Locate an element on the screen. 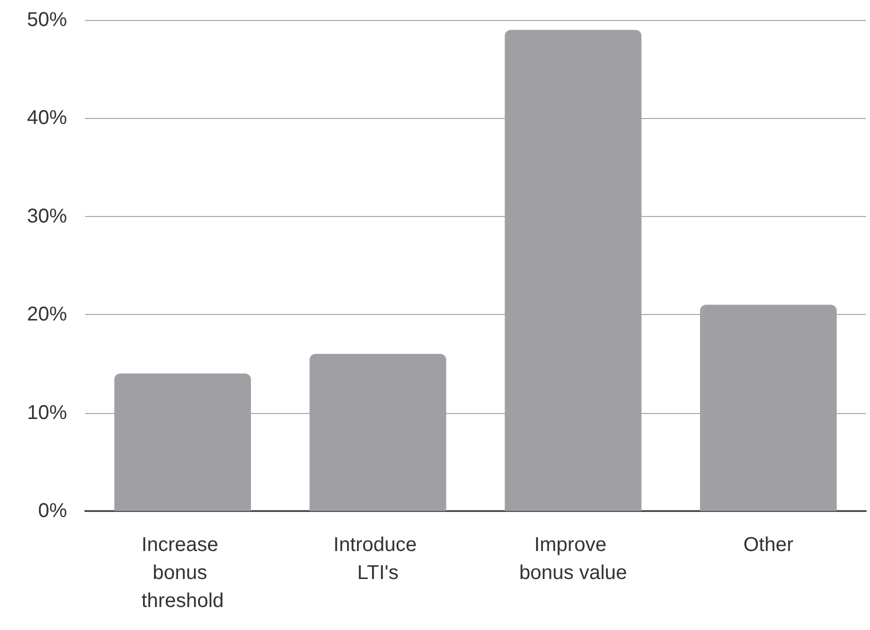 The width and height of the screenshot is (870, 630). y-tick-label: 20% is located at coordinates (47, 315).